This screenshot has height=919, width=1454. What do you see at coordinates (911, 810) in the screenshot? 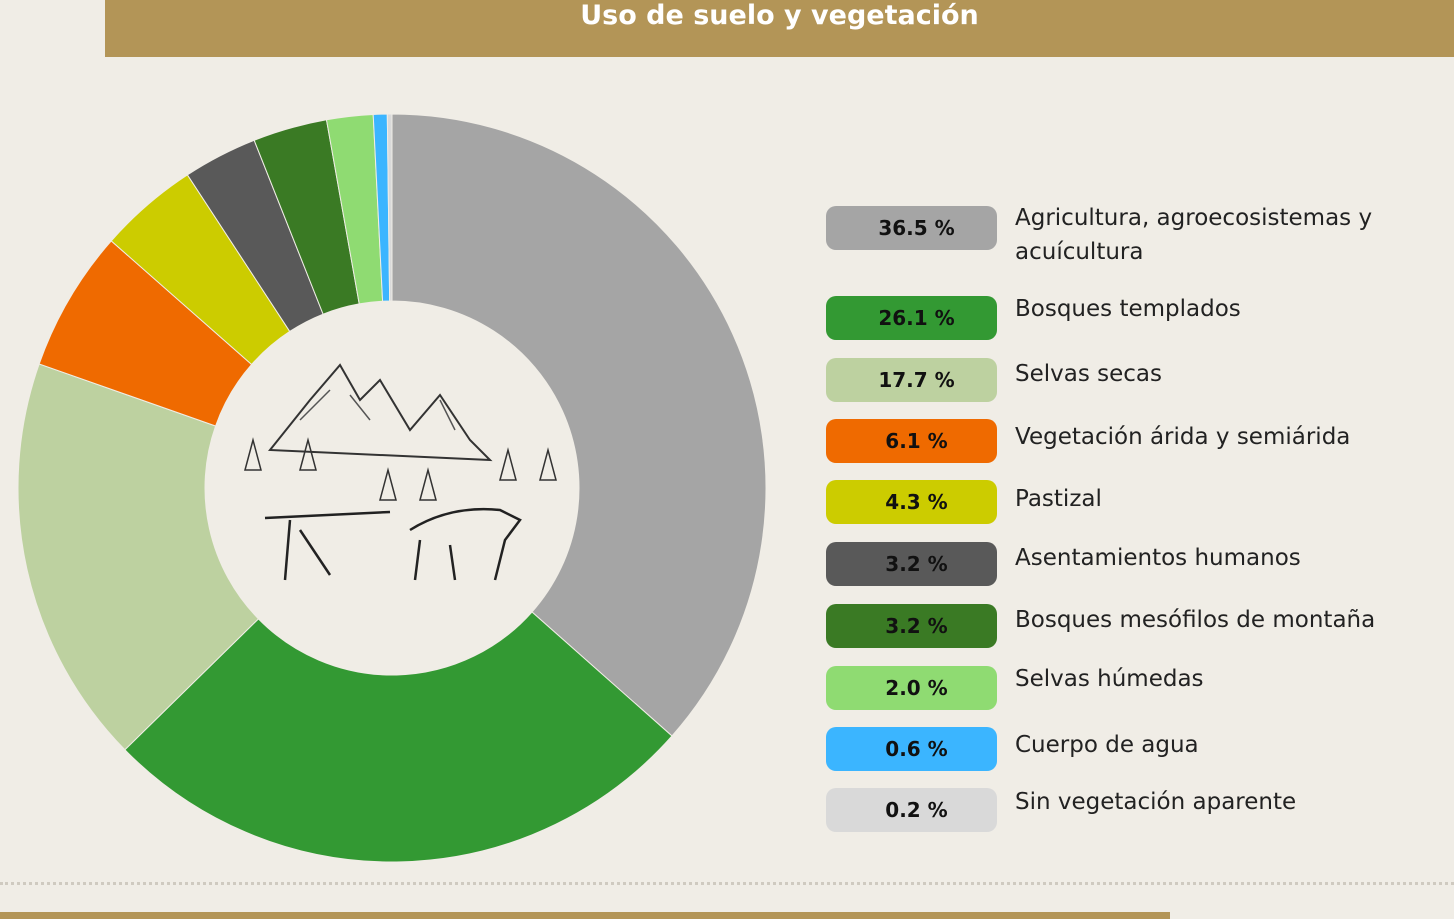
I see `legend-value: 0.2 %` at bounding box center [911, 810].